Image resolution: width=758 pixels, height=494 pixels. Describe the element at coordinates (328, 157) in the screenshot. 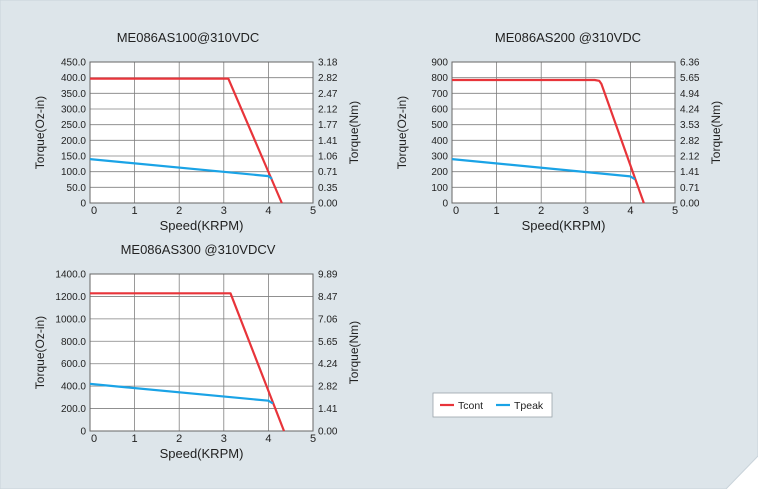

I see `y2-tick-label: 1.06` at that location.